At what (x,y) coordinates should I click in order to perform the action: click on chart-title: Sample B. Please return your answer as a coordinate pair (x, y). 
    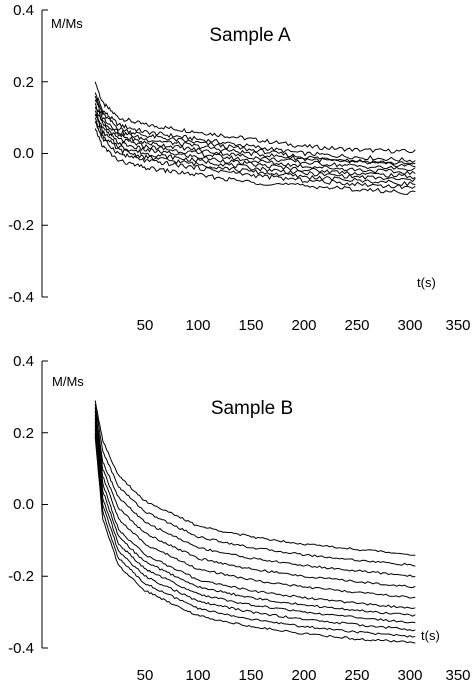
    Looking at the image, I should click on (252, 408).